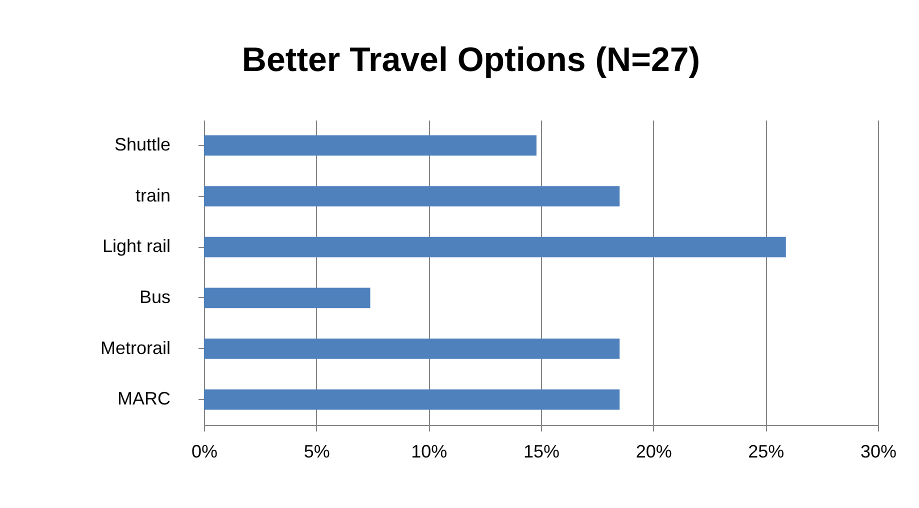  Describe the element at coordinates (136, 246) in the screenshot. I see `y-tick-label: Light rail` at that location.